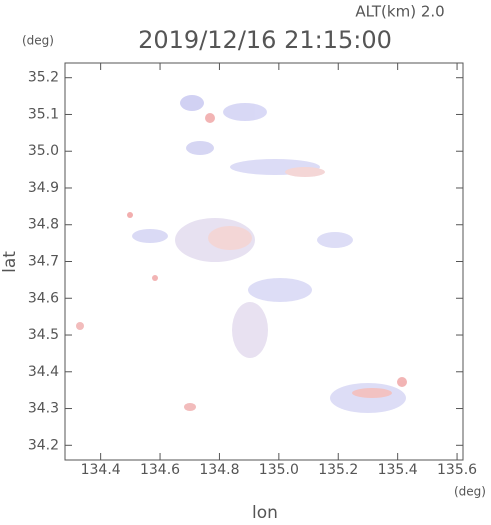  What do you see at coordinates (43, 335) in the screenshot?
I see `y-tick-label: 34.5` at bounding box center [43, 335].